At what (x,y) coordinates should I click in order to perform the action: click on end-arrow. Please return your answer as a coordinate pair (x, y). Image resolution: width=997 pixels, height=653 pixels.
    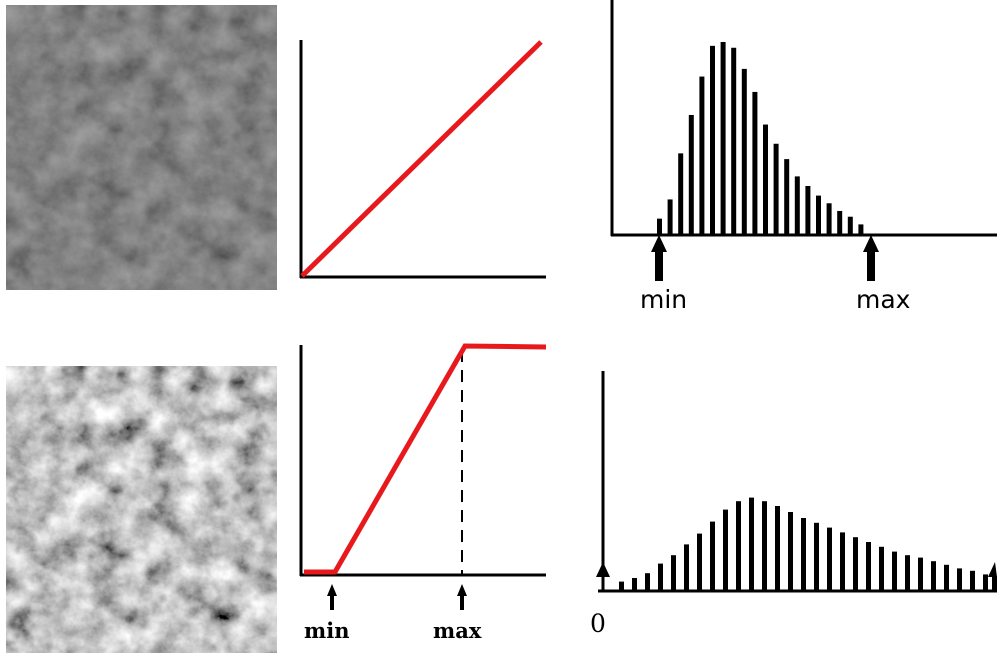
    Looking at the image, I should click on (992, 576).